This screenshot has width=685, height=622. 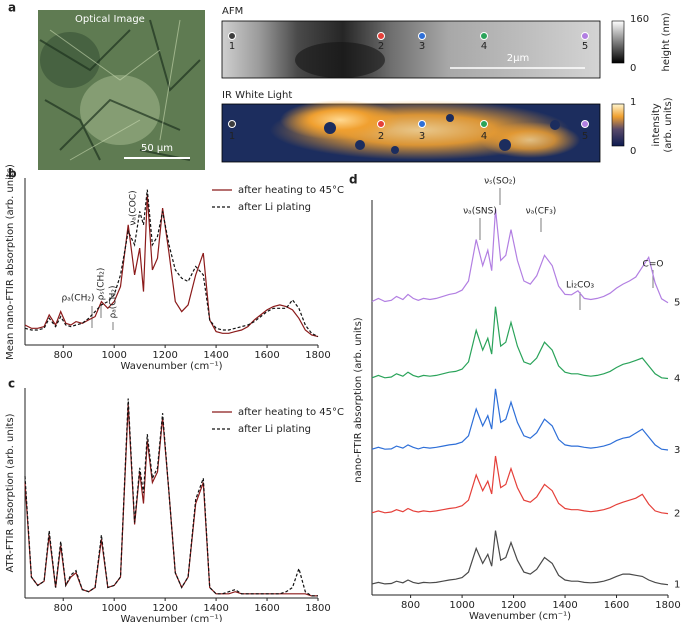 What do you see at coordinates (10, 492) in the screenshot?
I see `y-axis-label: ATR-FTIR absorption (arb. units)` at bounding box center [10, 492].